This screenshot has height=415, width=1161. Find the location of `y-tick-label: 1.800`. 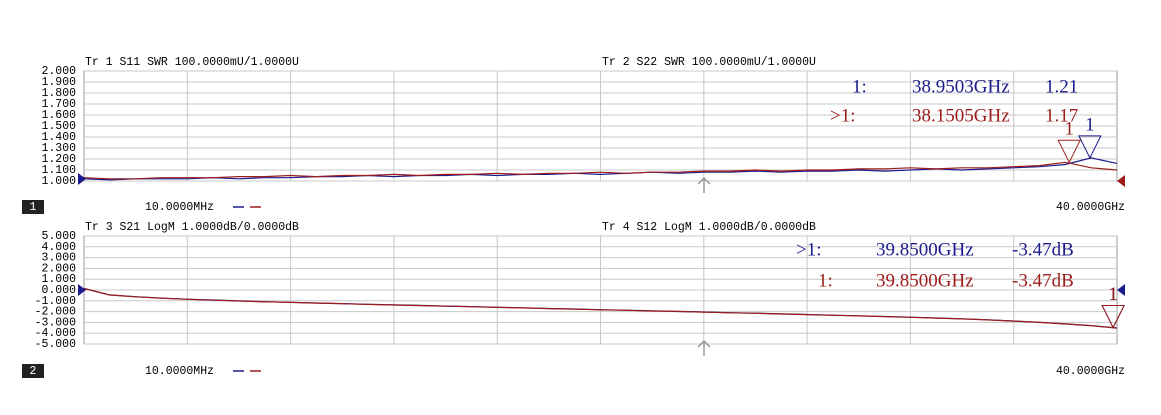

y-tick-label: 1.800 is located at coordinates (58, 93).